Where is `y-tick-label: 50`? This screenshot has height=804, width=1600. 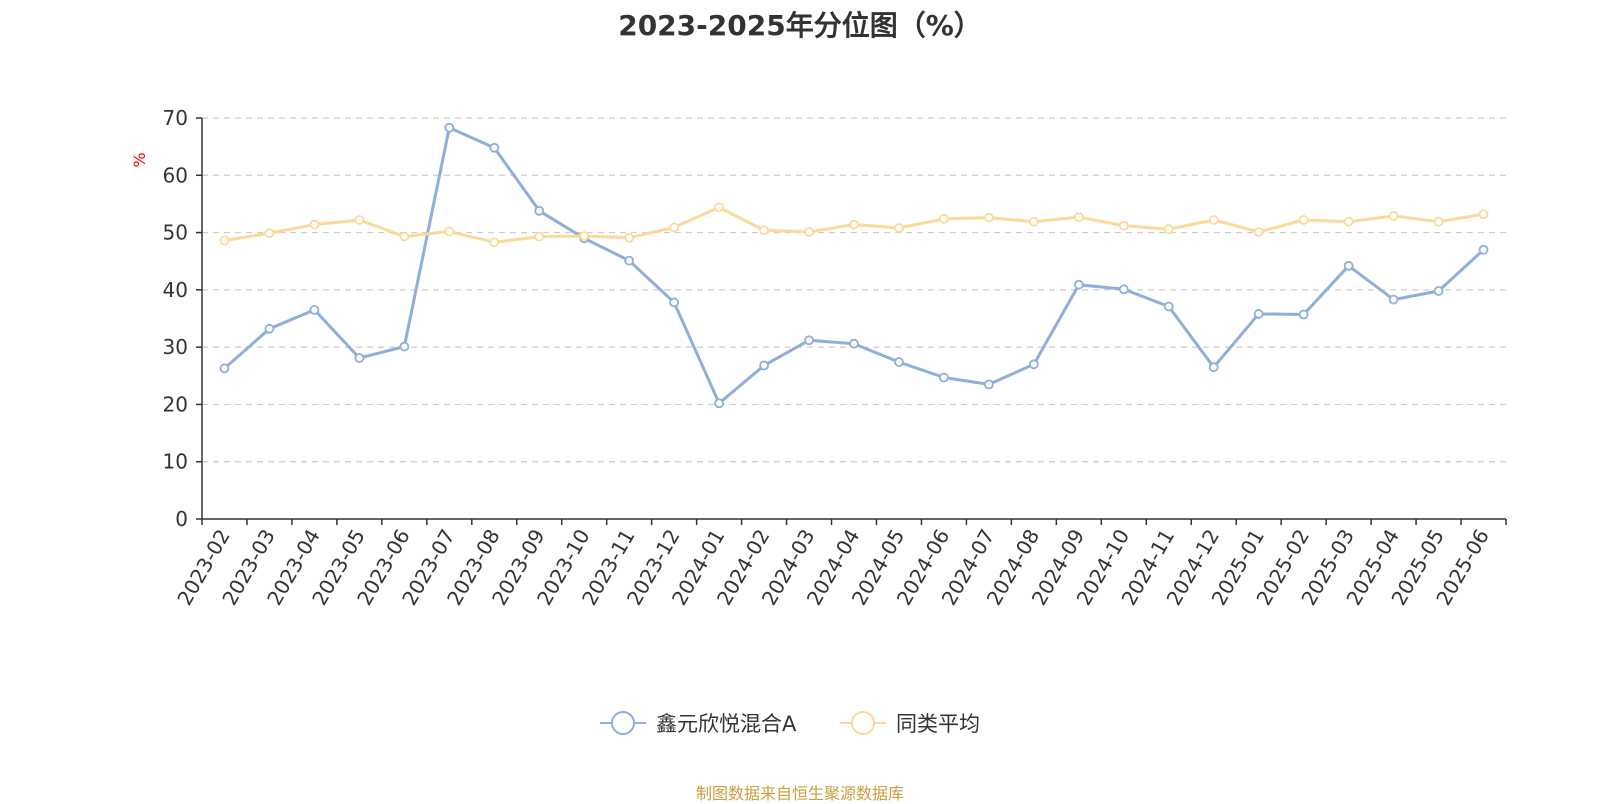
y-tick-label: 50 is located at coordinates (175, 233).